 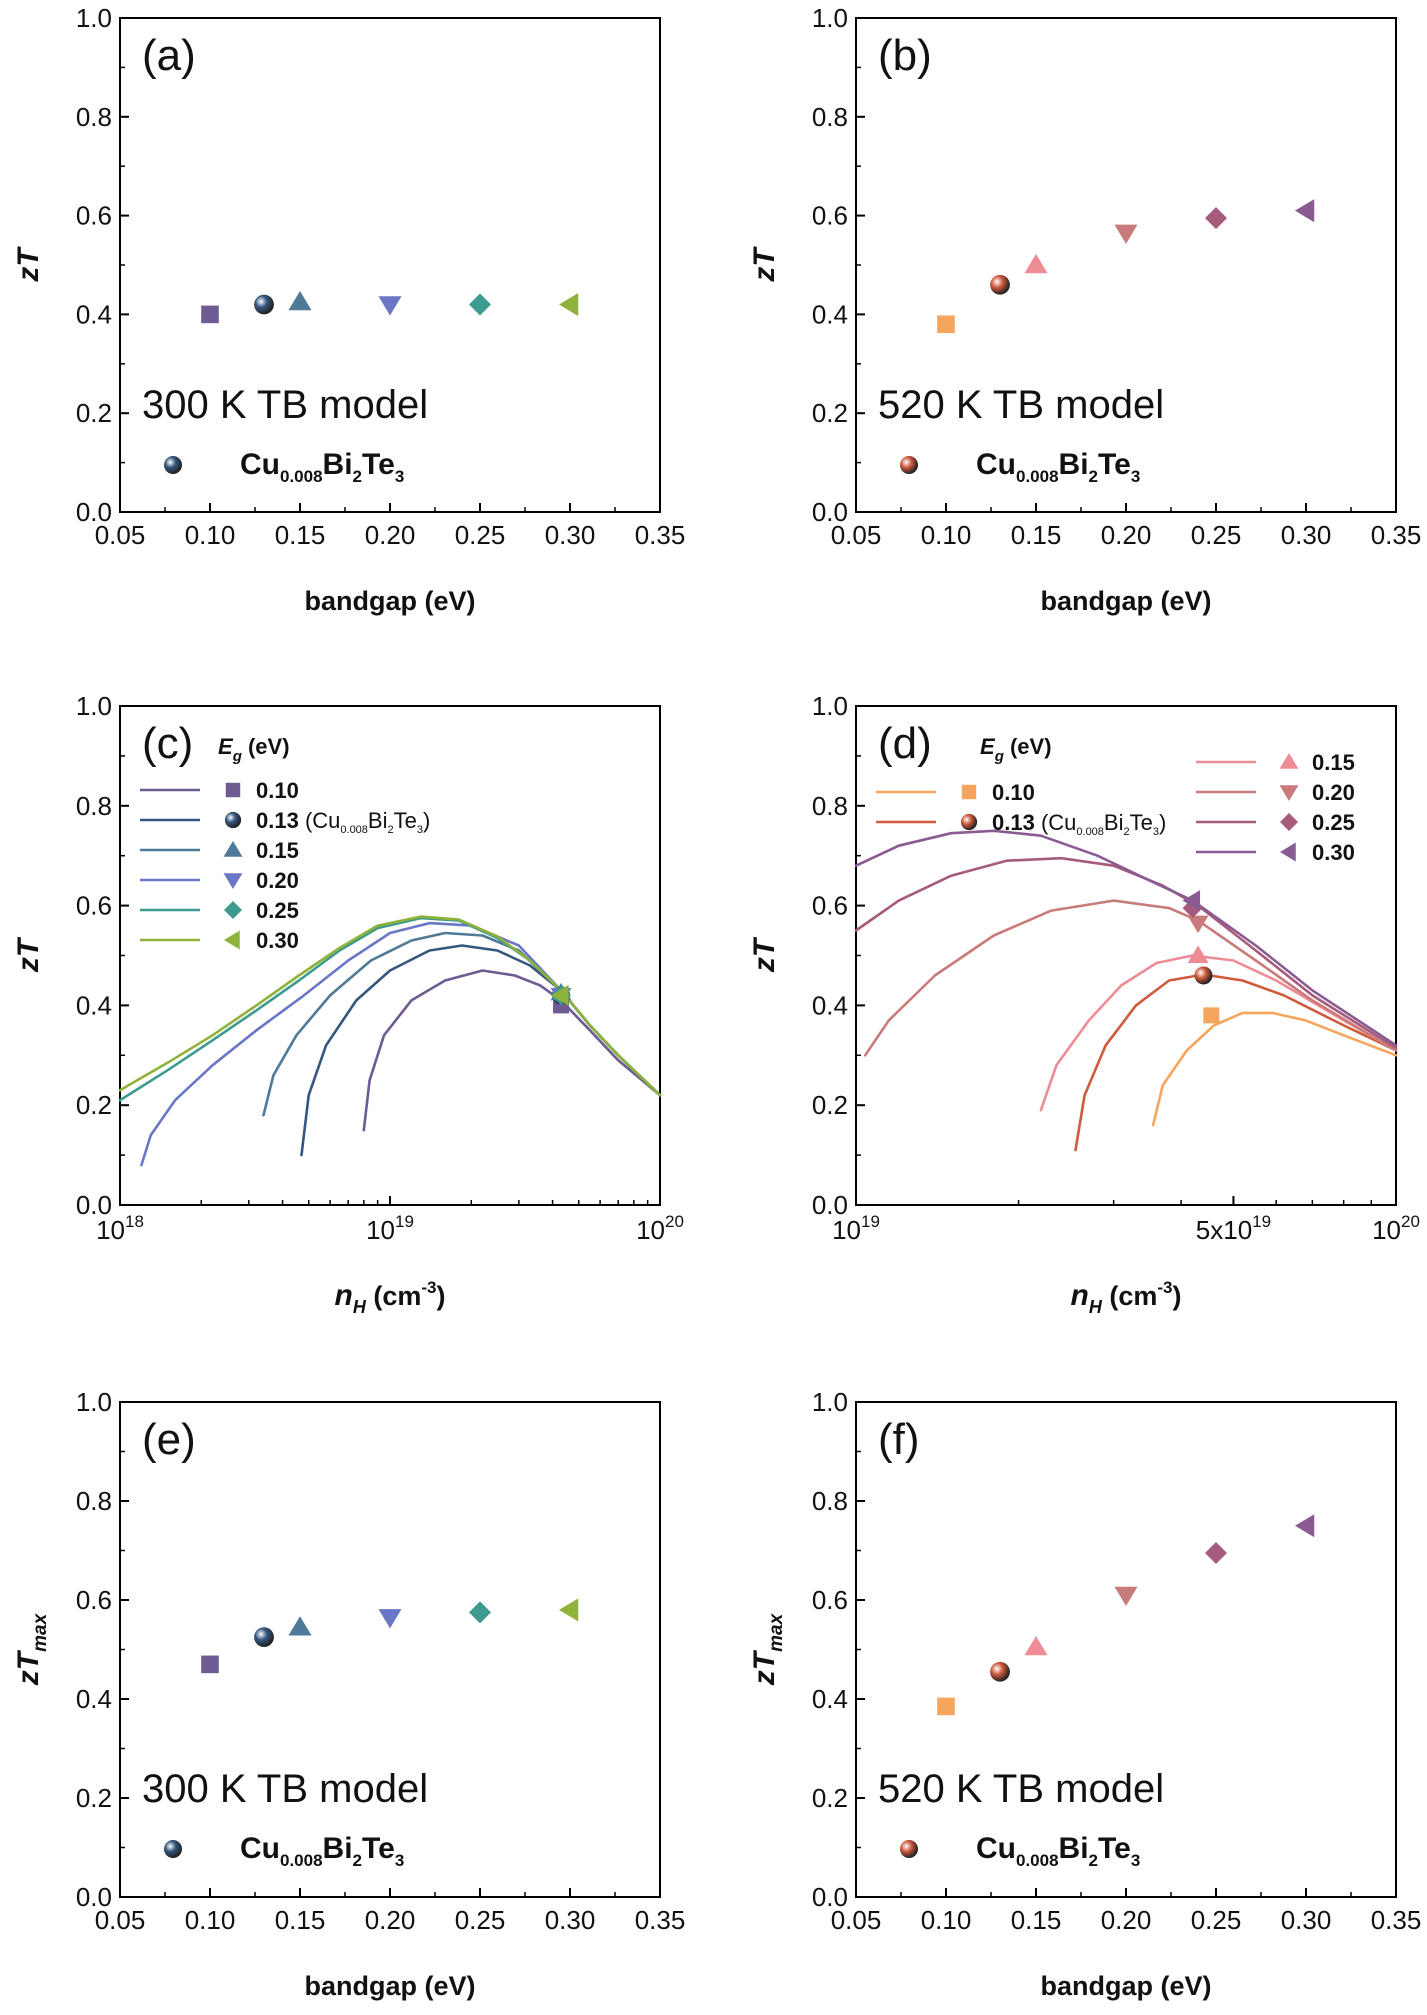 I want to click on legend-marker-0.25, so click(x=233, y=910).